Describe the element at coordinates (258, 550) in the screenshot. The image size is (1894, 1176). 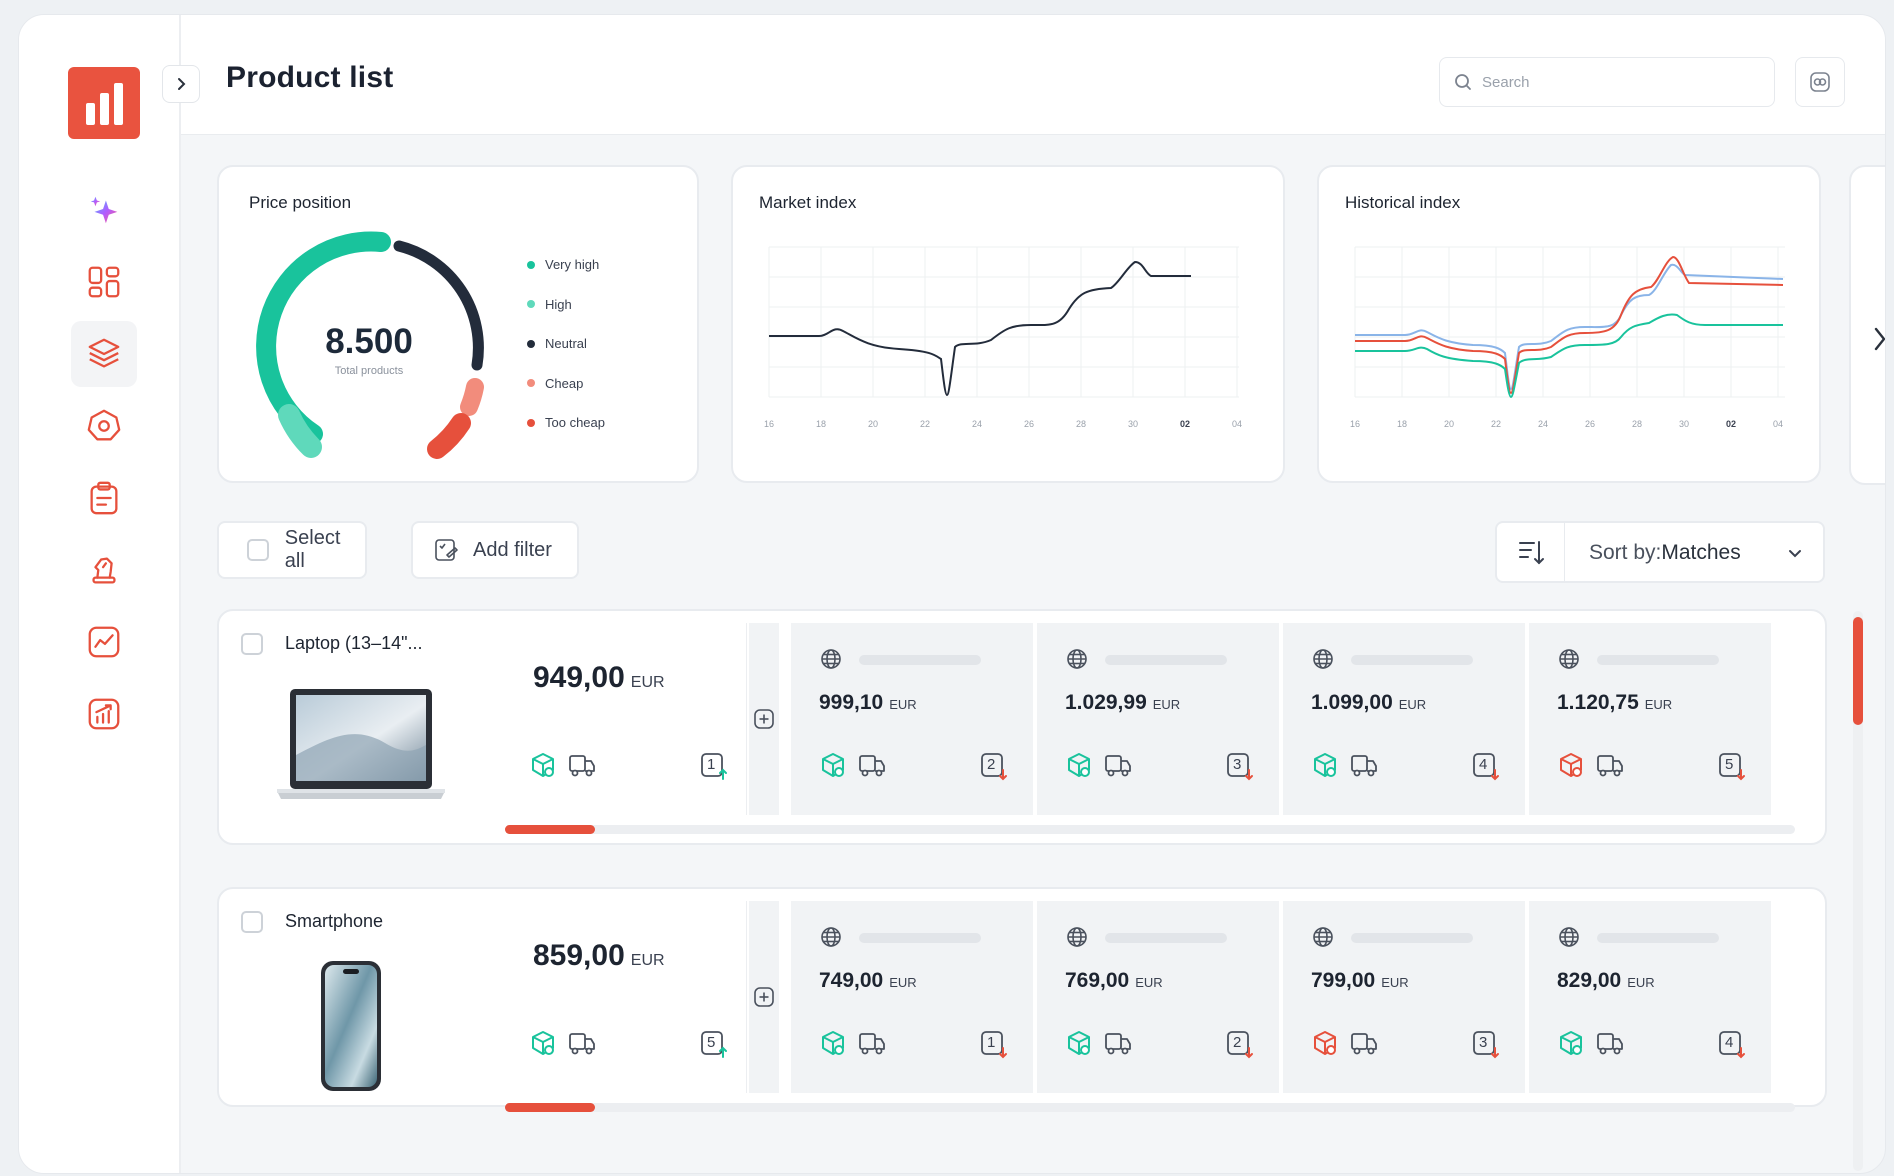
I see `select-all-checkbox` at that location.